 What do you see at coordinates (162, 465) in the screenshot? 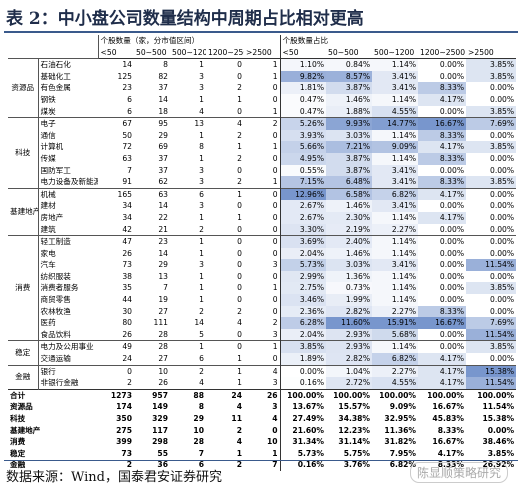
I see `count-cell: 36` at bounding box center [162, 465].